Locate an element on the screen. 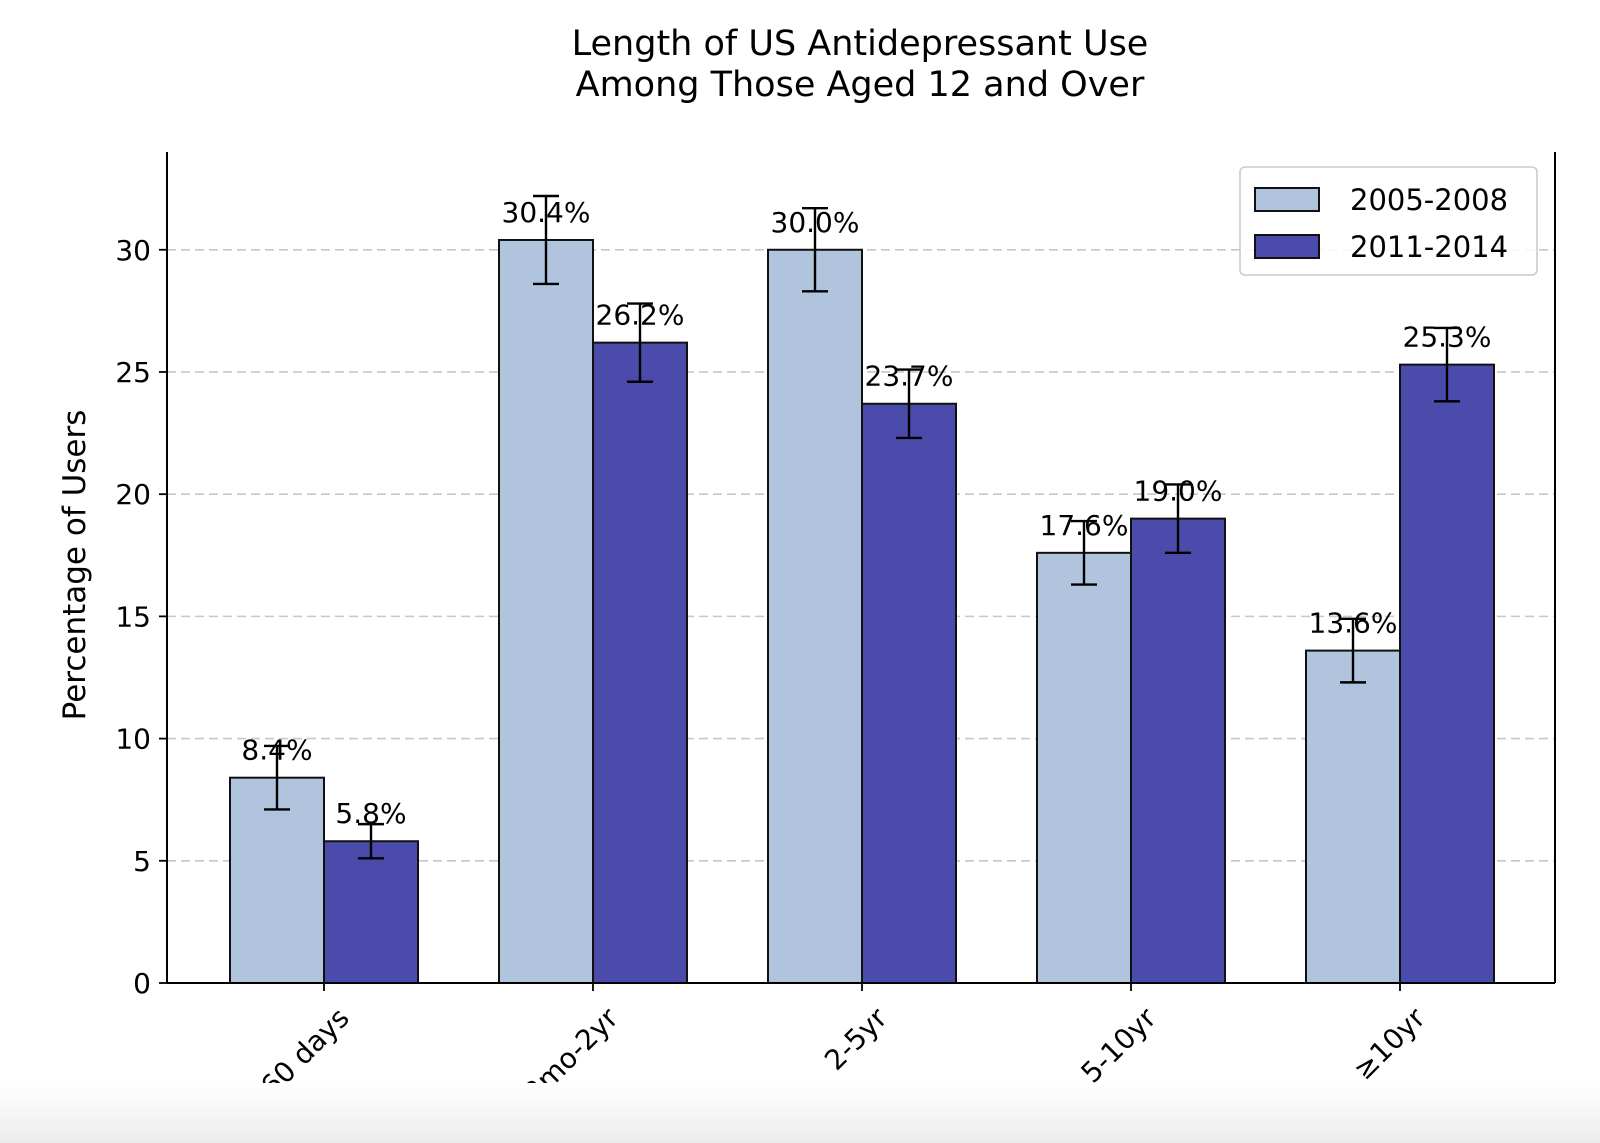  legend-swatch-2005-2008 is located at coordinates (1287, 199).